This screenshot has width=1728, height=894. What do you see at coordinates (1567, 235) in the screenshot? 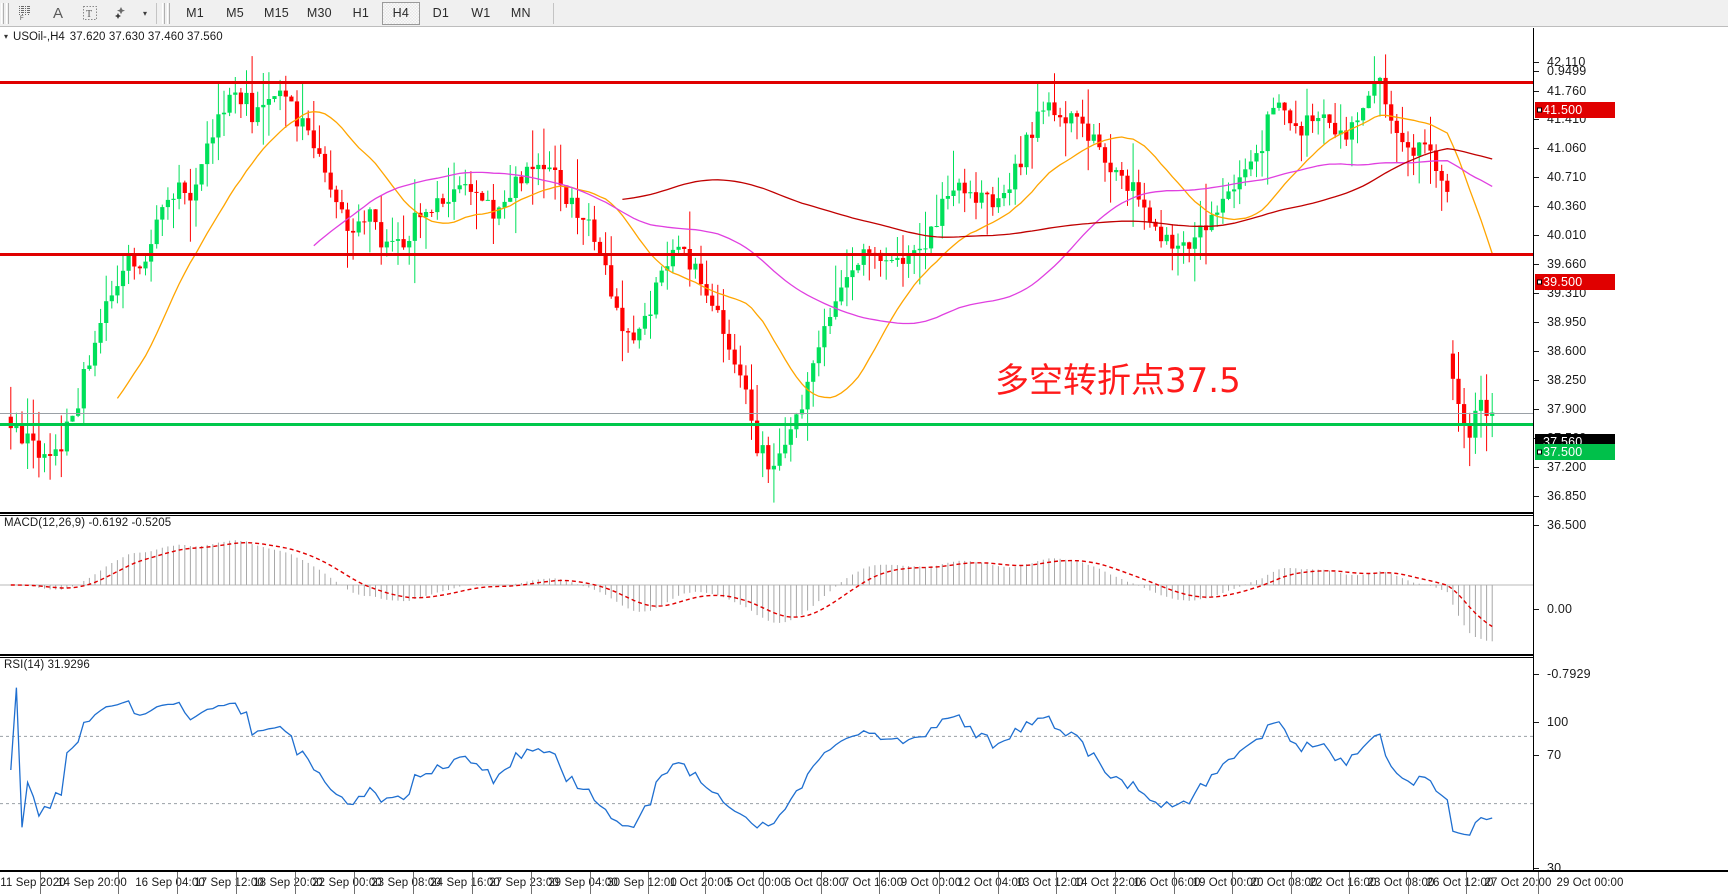
I see `price-axis-label: 40.010` at bounding box center [1567, 235].